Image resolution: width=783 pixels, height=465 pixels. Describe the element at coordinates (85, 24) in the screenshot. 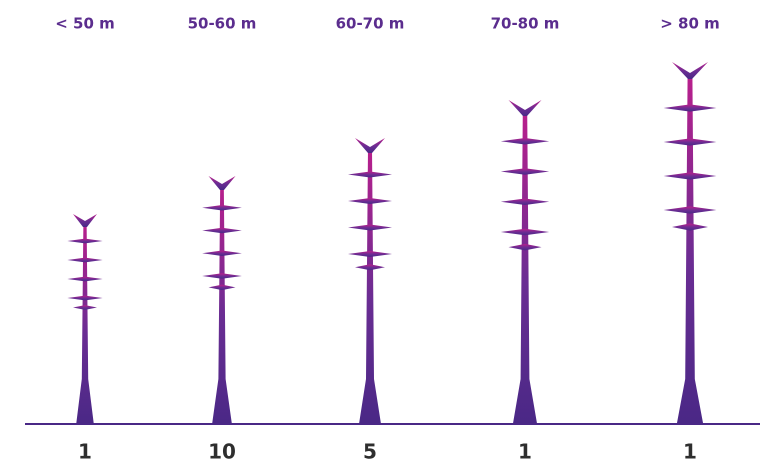

I see `category-label: < 50 m` at that location.